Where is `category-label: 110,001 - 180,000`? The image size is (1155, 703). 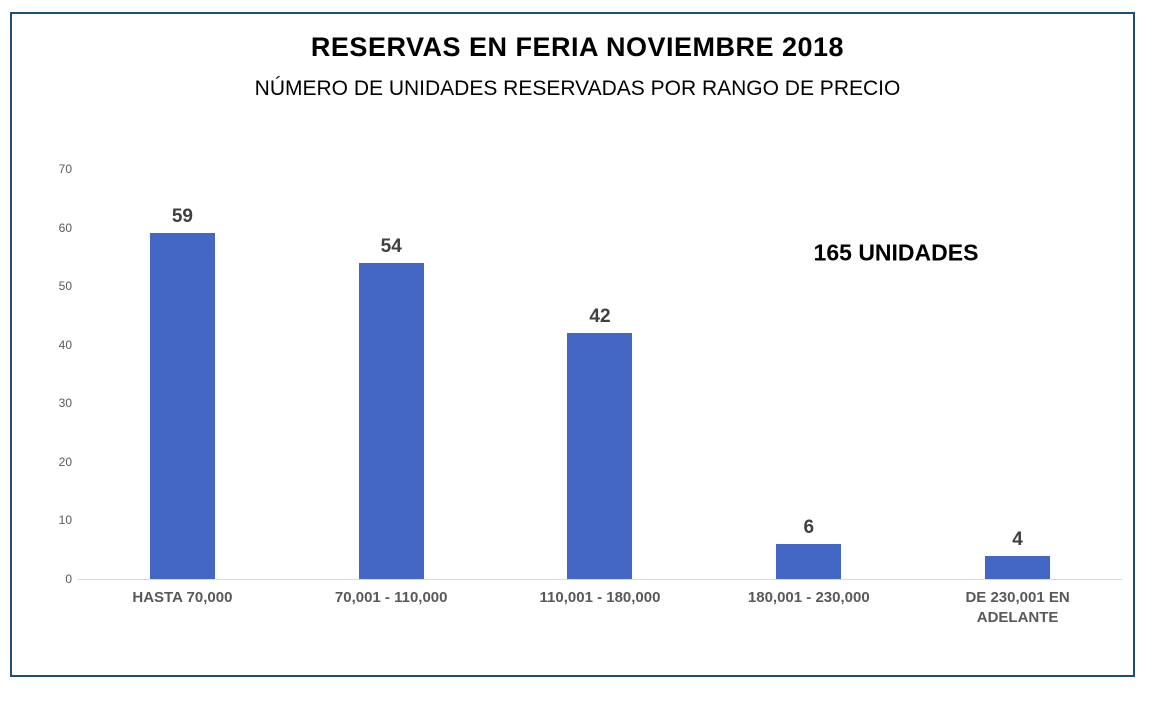
category-label: 110,001 - 180,000 is located at coordinates (600, 607).